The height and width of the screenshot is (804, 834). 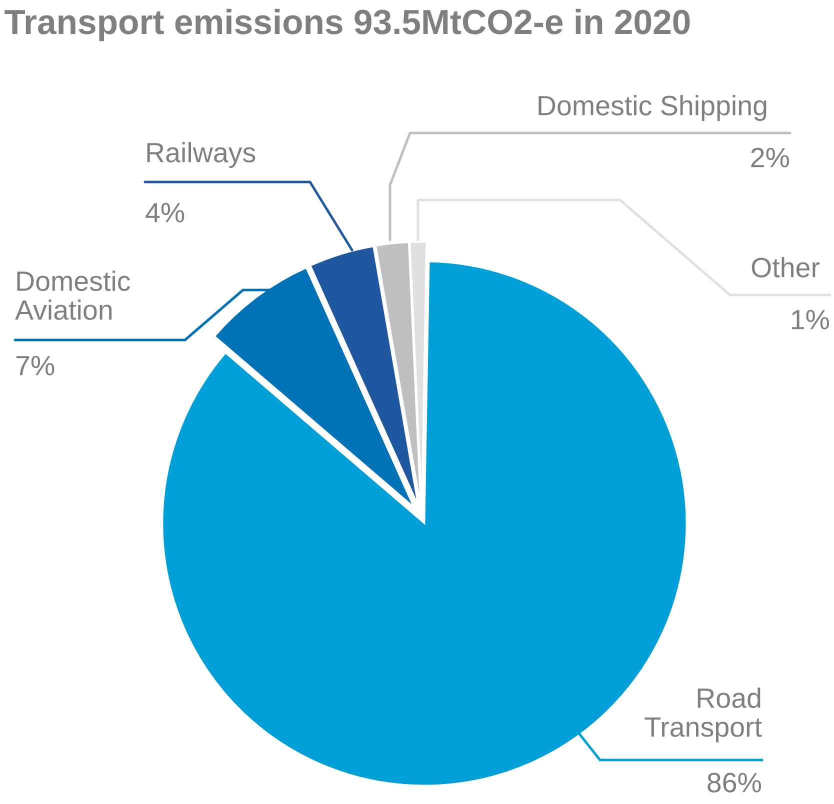 What do you see at coordinates (35, 366) in the screenshot?
I see `data-label: 7%` at bounding box center [35, 366].